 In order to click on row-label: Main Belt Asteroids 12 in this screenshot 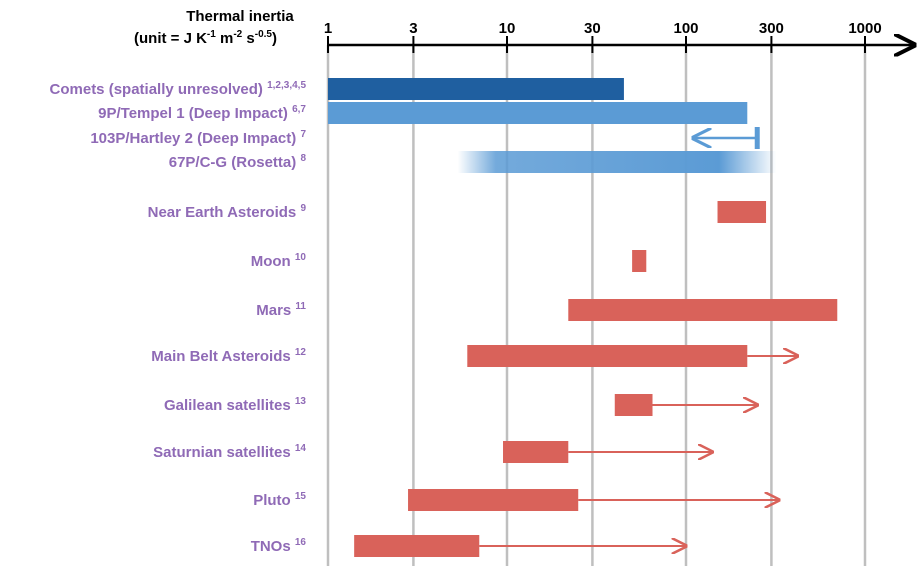, I will do `click(228, 356)`.